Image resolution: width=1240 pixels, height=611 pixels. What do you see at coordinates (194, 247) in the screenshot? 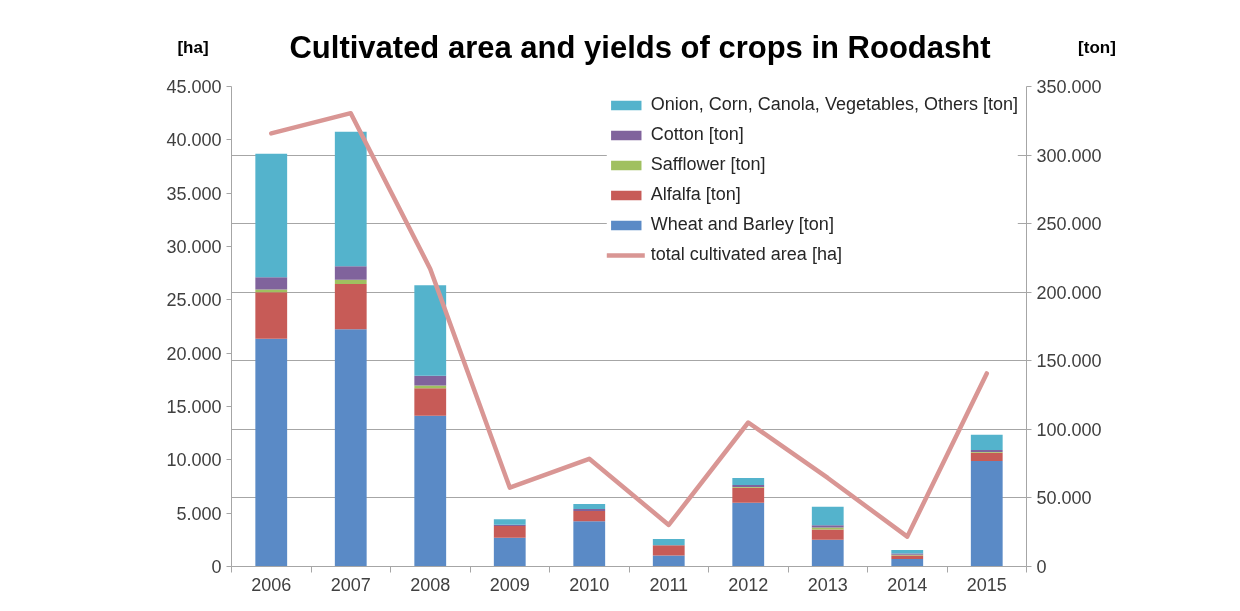
I see `y-tick-label: 30.000` at bounding box center [194, 247].